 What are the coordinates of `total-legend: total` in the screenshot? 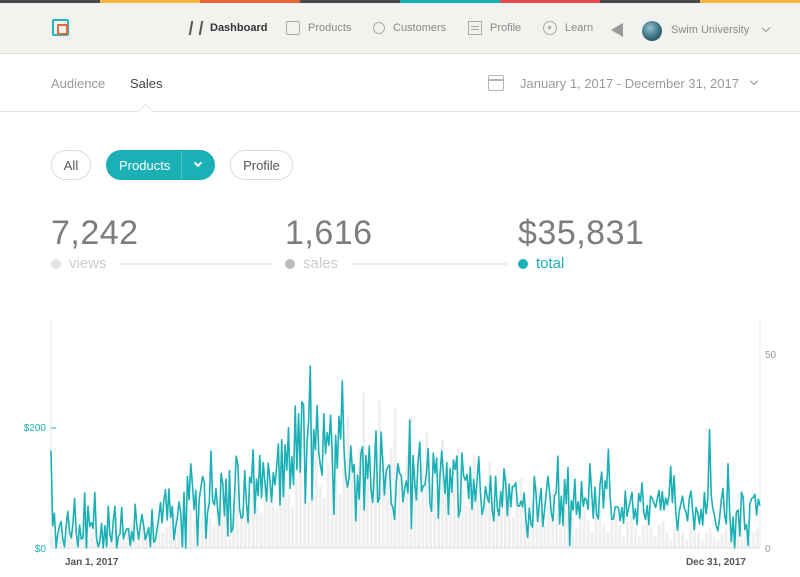 It's located at (541, 263).